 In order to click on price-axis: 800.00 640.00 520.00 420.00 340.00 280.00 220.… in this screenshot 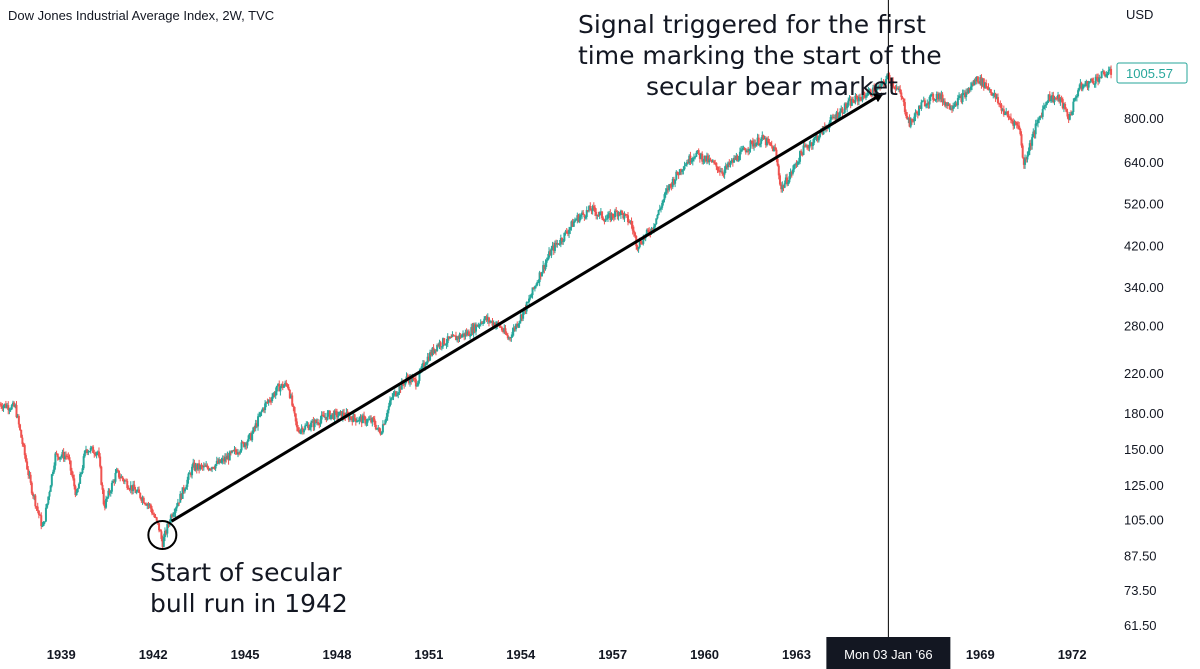, I will do `click(1144, 372)`.